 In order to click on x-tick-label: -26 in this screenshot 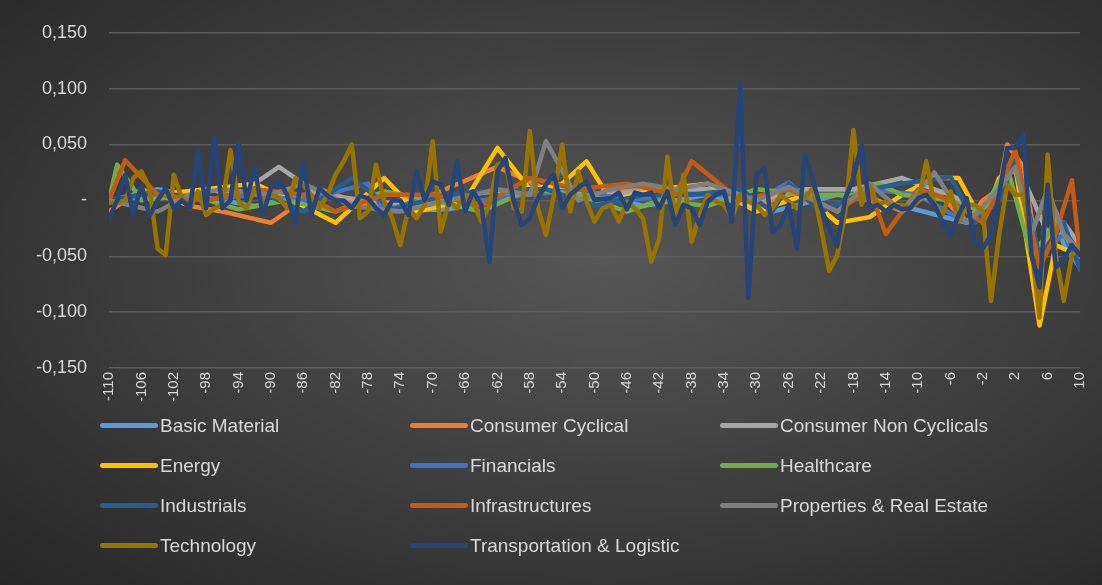, I will do `click(787, 382)`.